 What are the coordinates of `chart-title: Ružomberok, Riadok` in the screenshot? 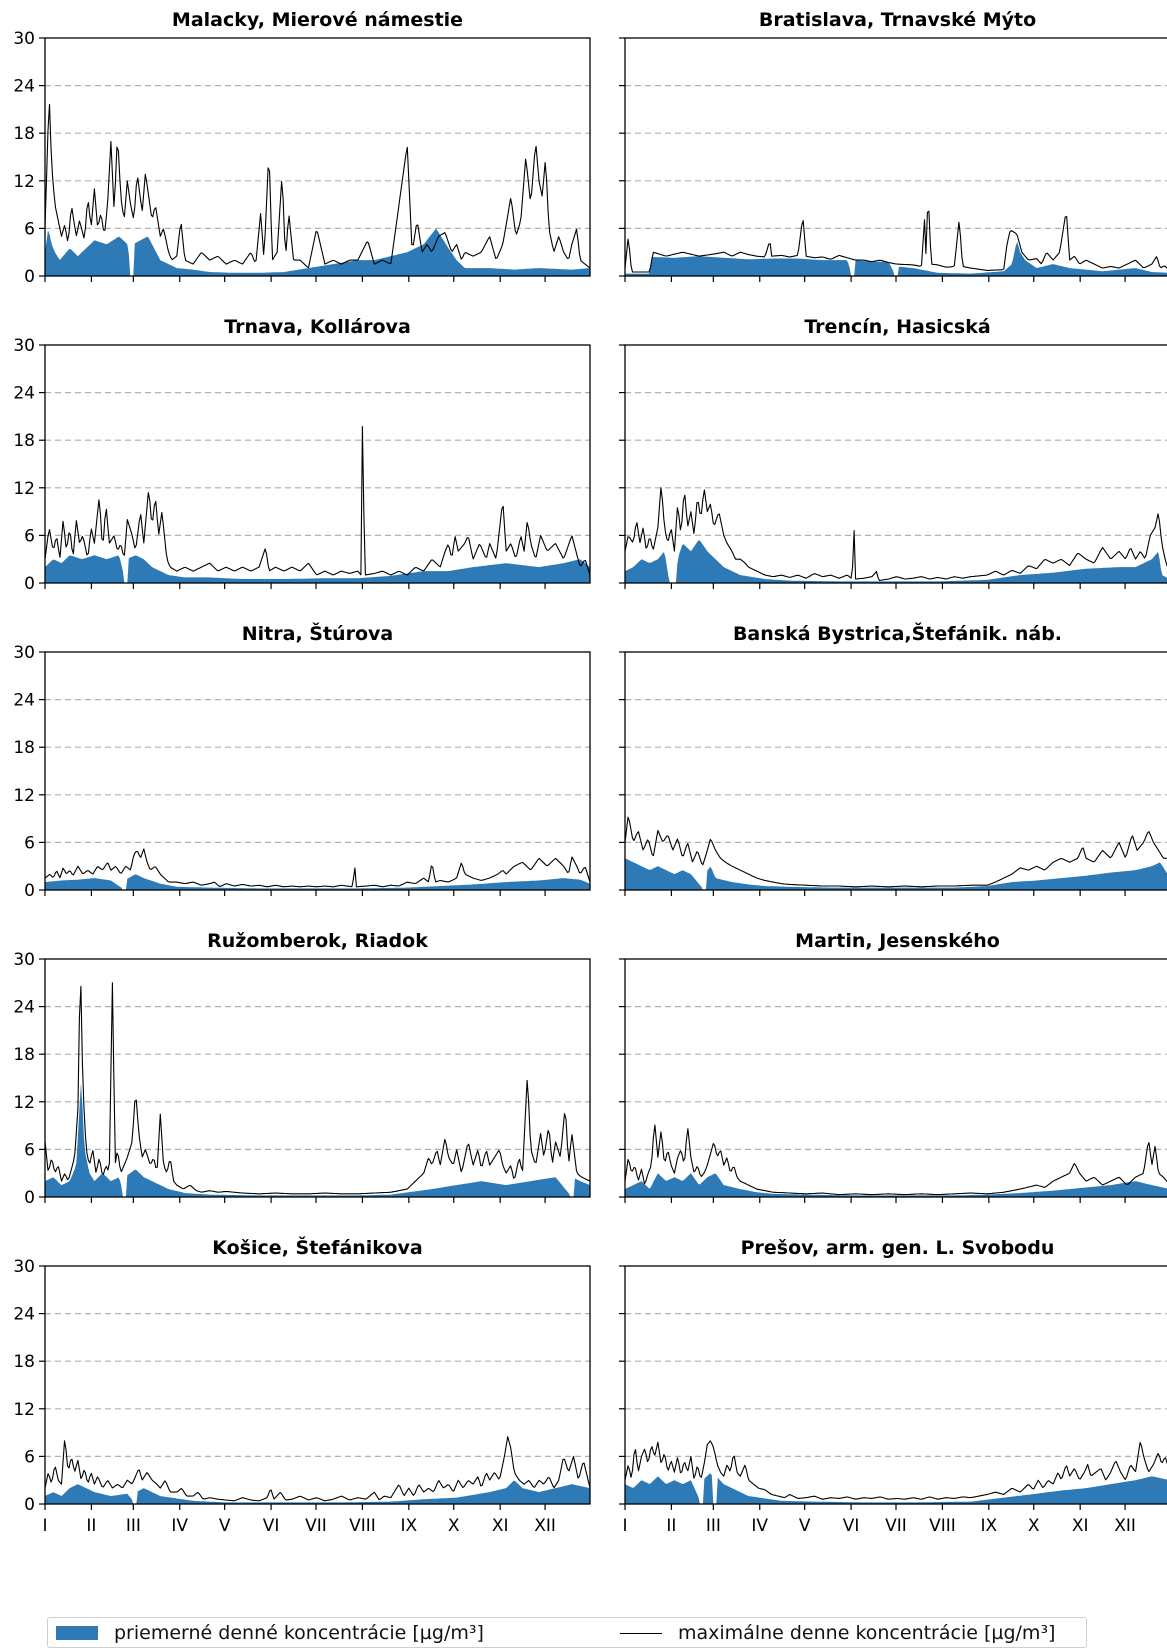 It's located at (317, 941).